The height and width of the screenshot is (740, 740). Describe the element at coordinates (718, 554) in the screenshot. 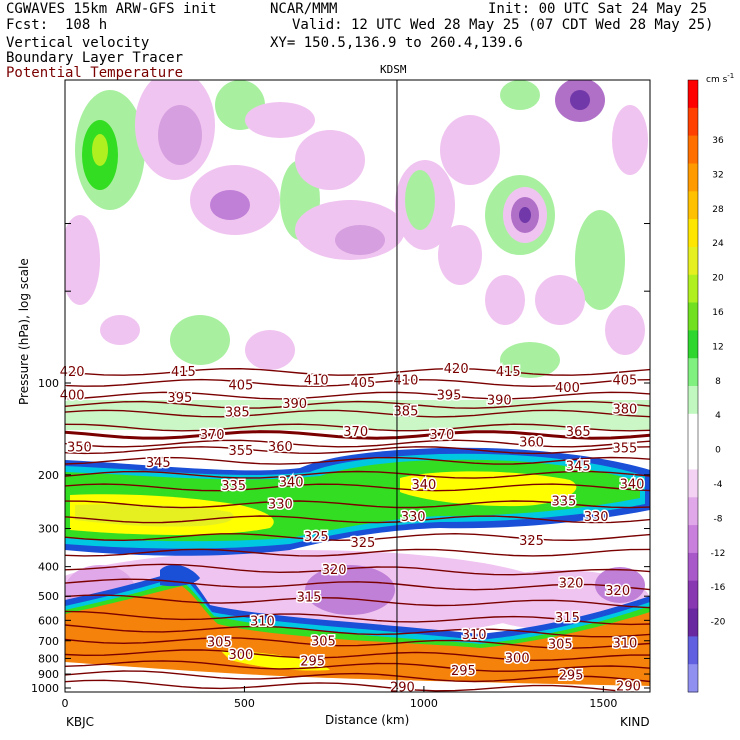

I see `colorbar-tick-label: -12` at that location.